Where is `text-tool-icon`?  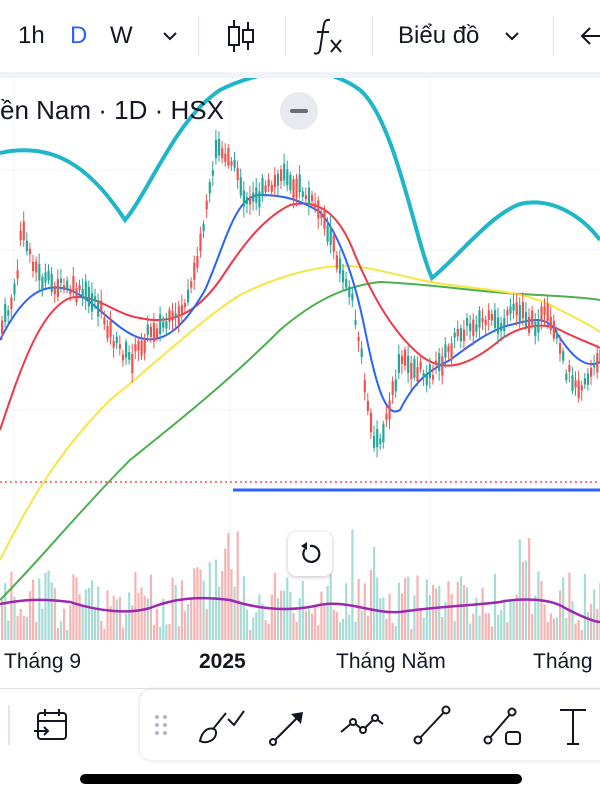 text-tool-icon is located at coordinates (573, 726).